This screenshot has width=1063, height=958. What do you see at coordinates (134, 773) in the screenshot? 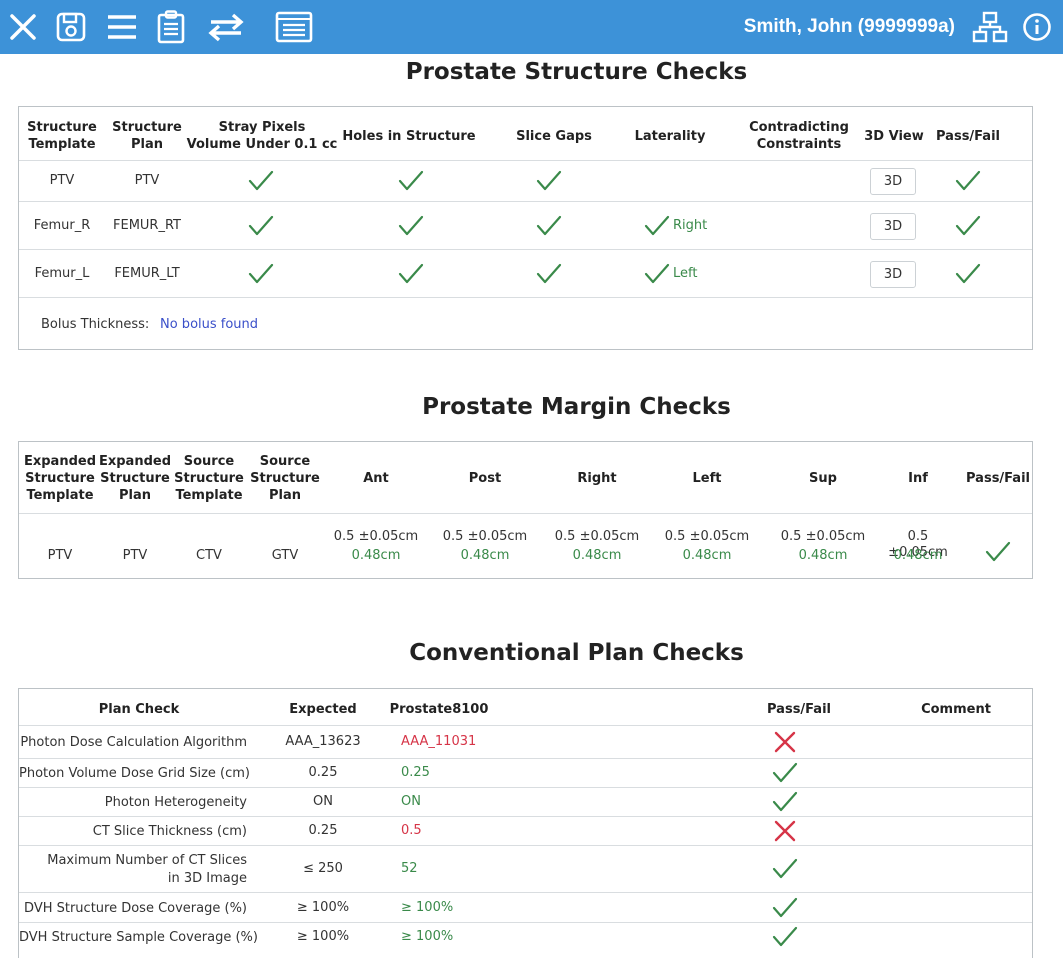
I see `plan-check-label: Photon Volume Dose Grid Size (cm)` at bounding box center [134, 773].